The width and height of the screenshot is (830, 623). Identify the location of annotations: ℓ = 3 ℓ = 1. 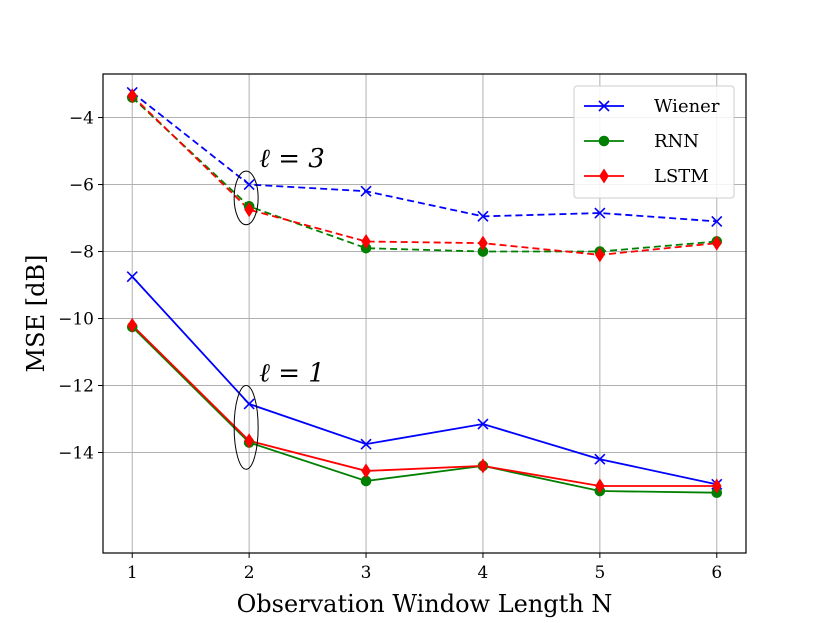
(279, 307).